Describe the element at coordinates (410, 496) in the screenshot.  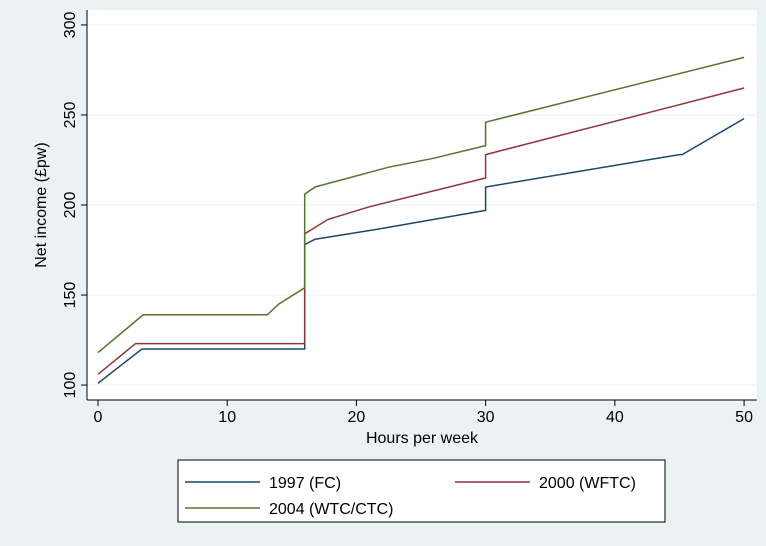
I see `legend-entries: 1997 (FC) 2000 (WFTC) 2004 (WTC/CTC)` at that location.